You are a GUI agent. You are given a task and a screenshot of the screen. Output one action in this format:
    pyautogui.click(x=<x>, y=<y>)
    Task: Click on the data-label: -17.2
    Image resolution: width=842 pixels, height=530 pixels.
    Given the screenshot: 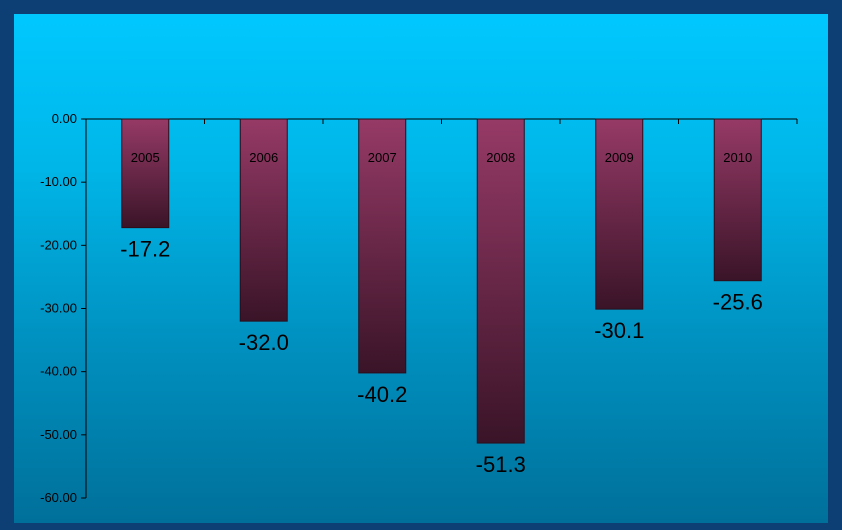 What is the action you would take?
    pyautogui.click(x=145, y=249)
    